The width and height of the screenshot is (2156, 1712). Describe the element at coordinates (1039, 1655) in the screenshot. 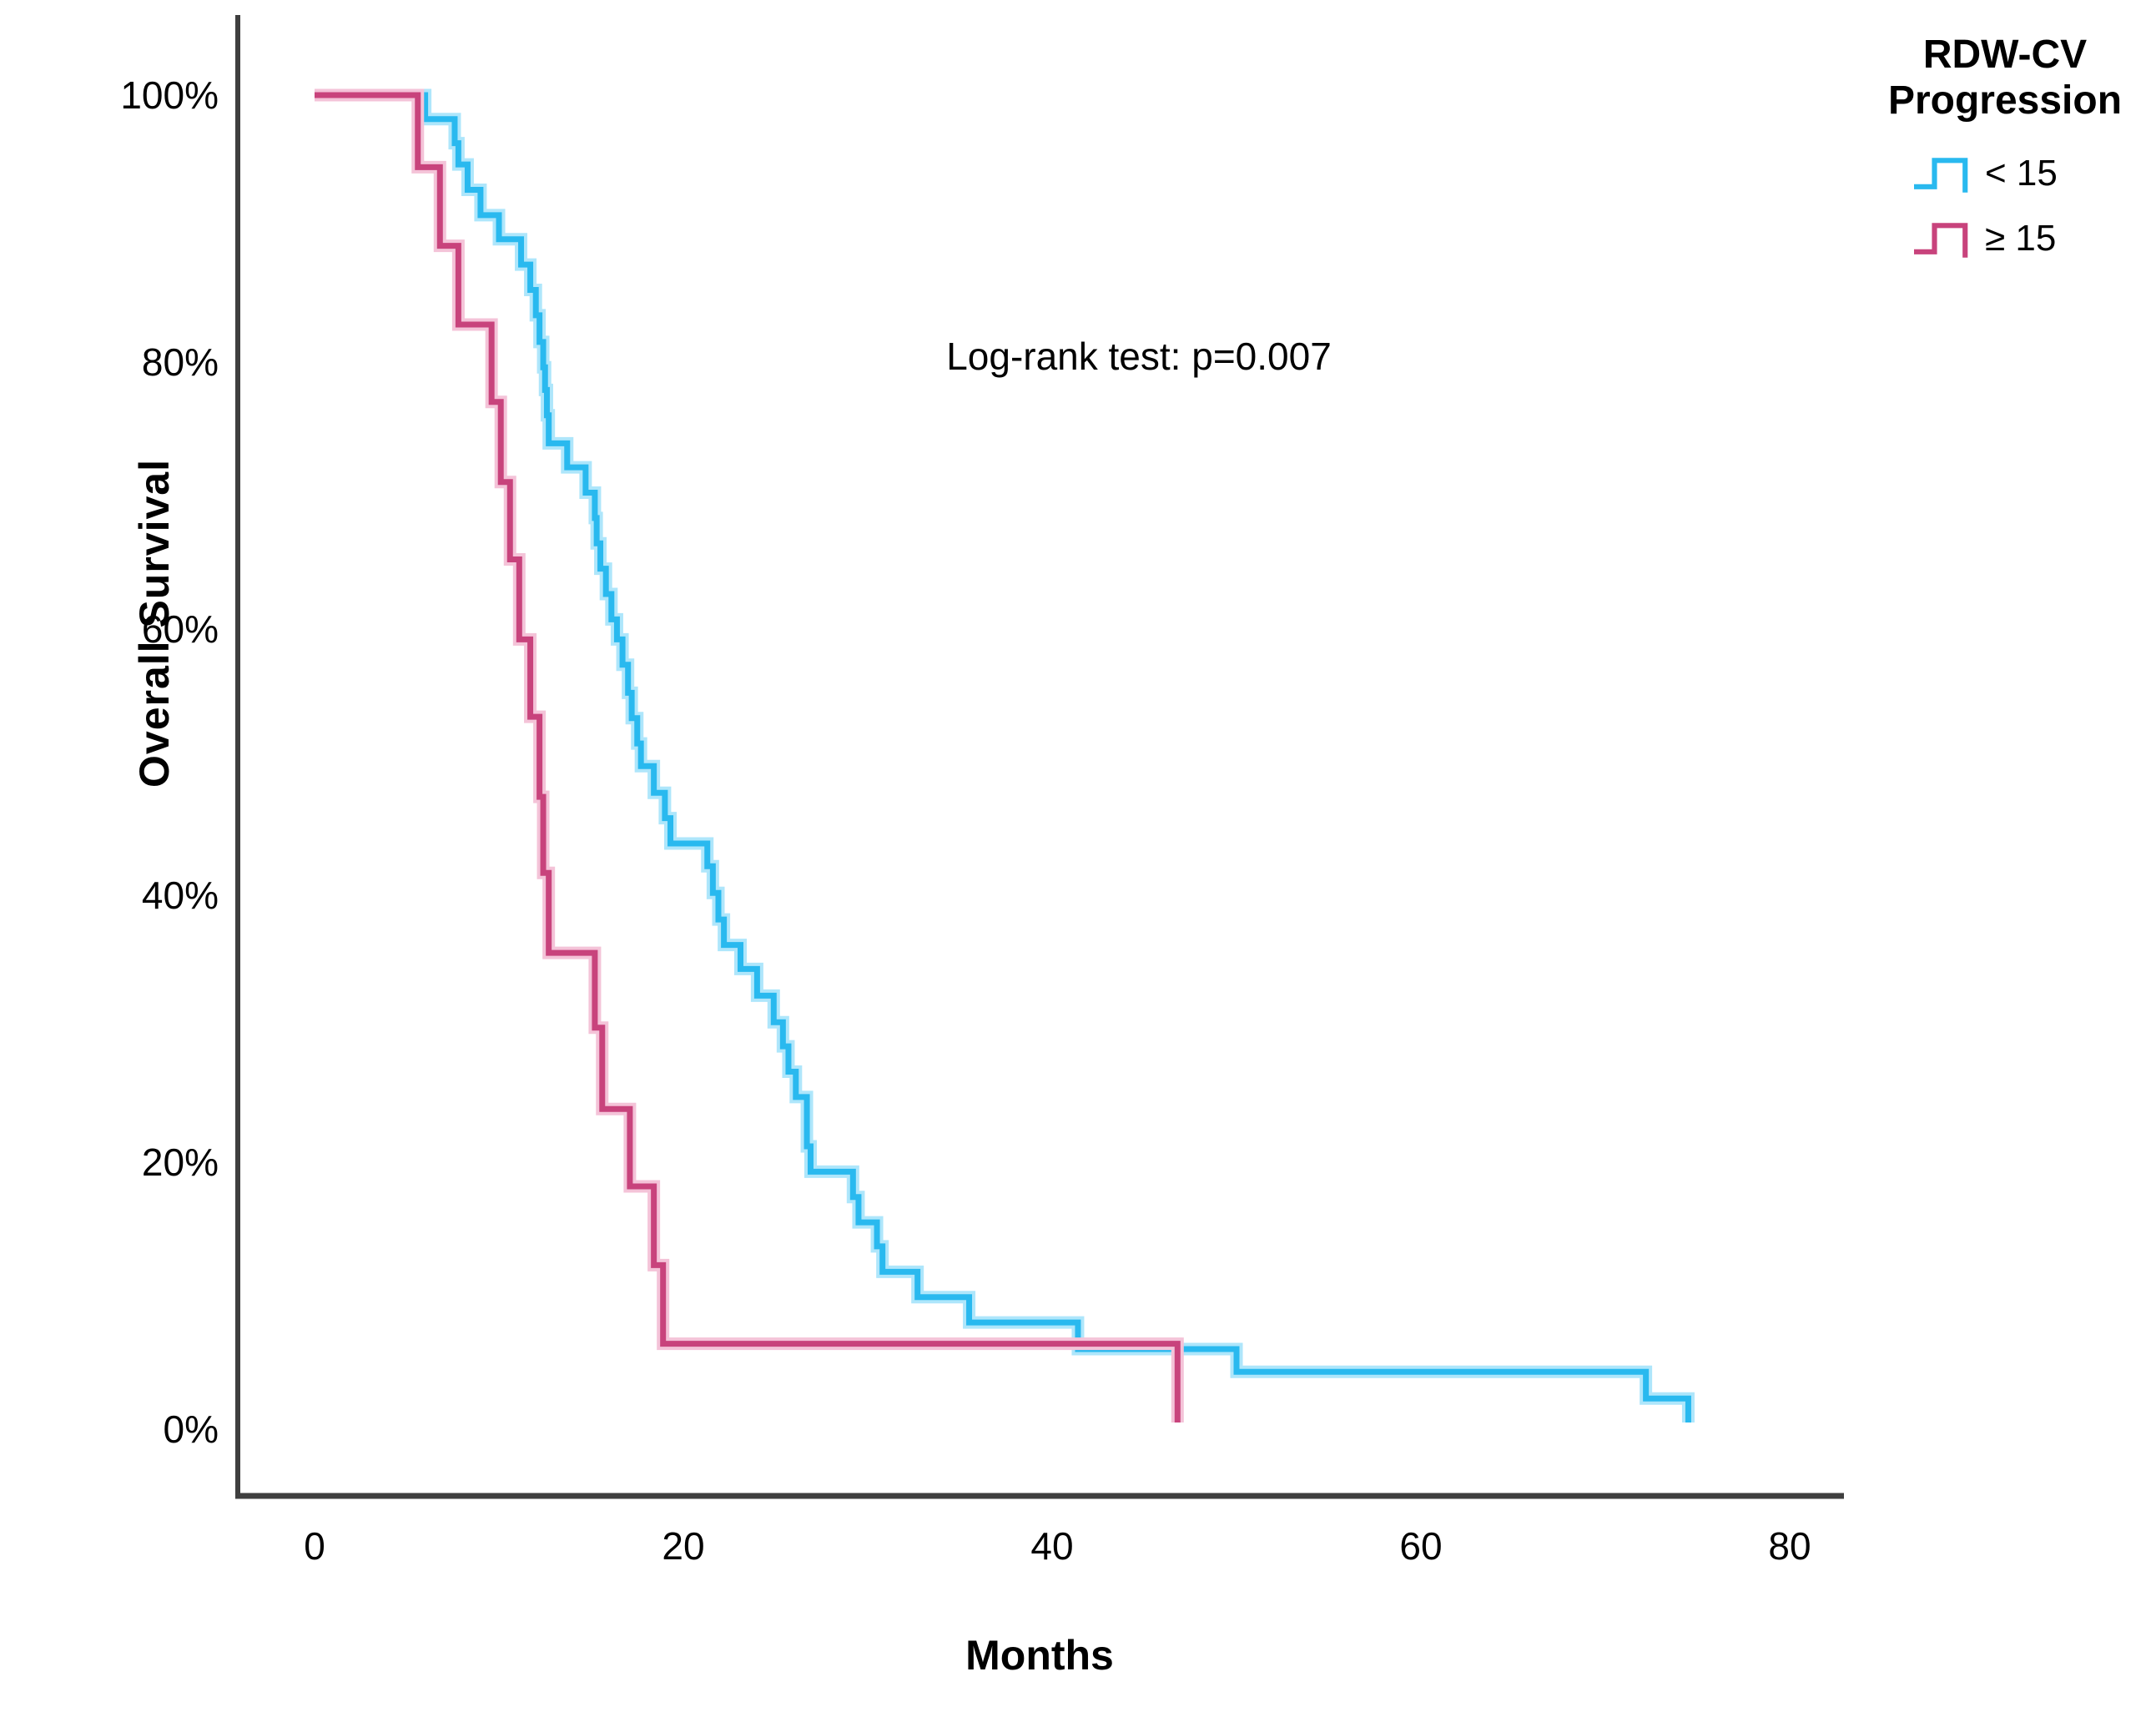

I see `x-axis-title: Months` at that location.